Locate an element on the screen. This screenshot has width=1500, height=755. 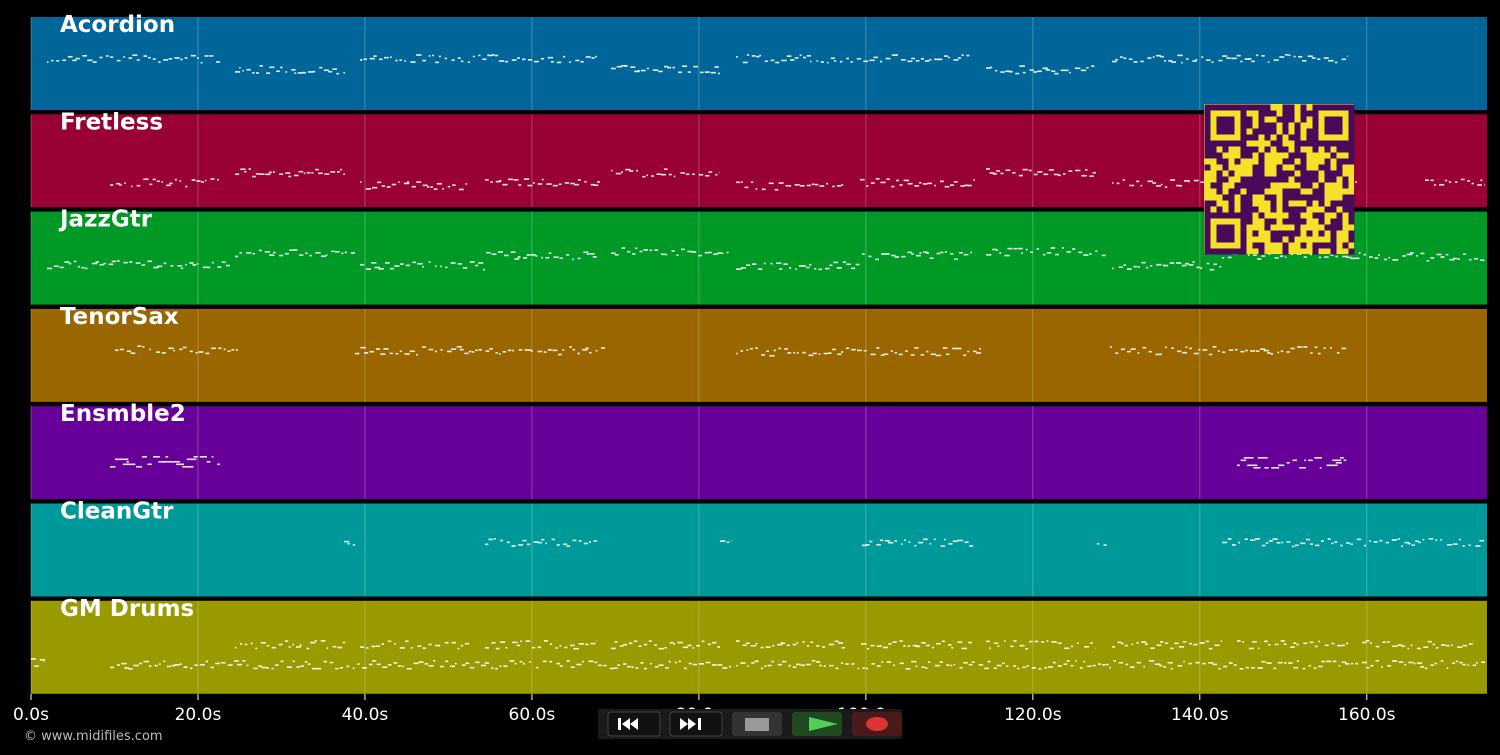
forward-button is located at coordinates (696, 724).